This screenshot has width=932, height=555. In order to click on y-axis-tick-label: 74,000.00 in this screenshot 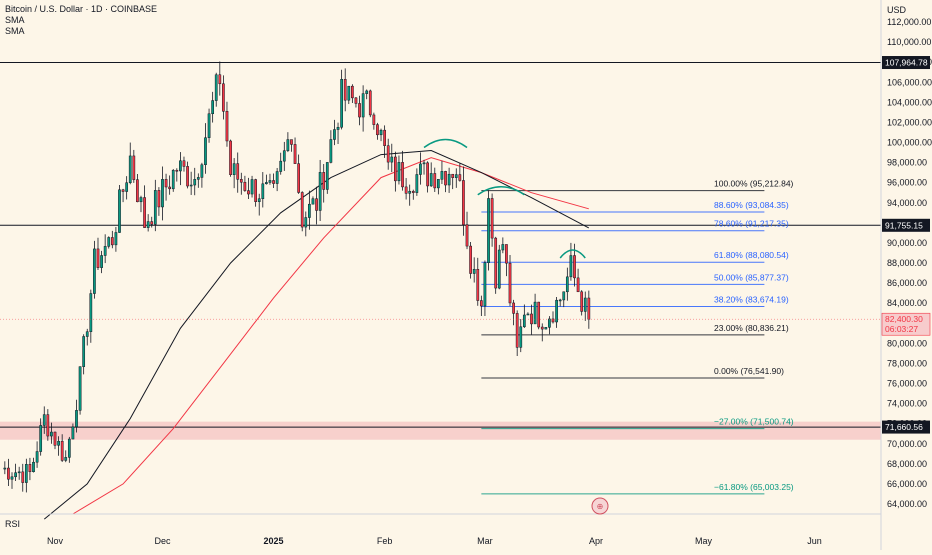, I will do `click(907, 404)`.